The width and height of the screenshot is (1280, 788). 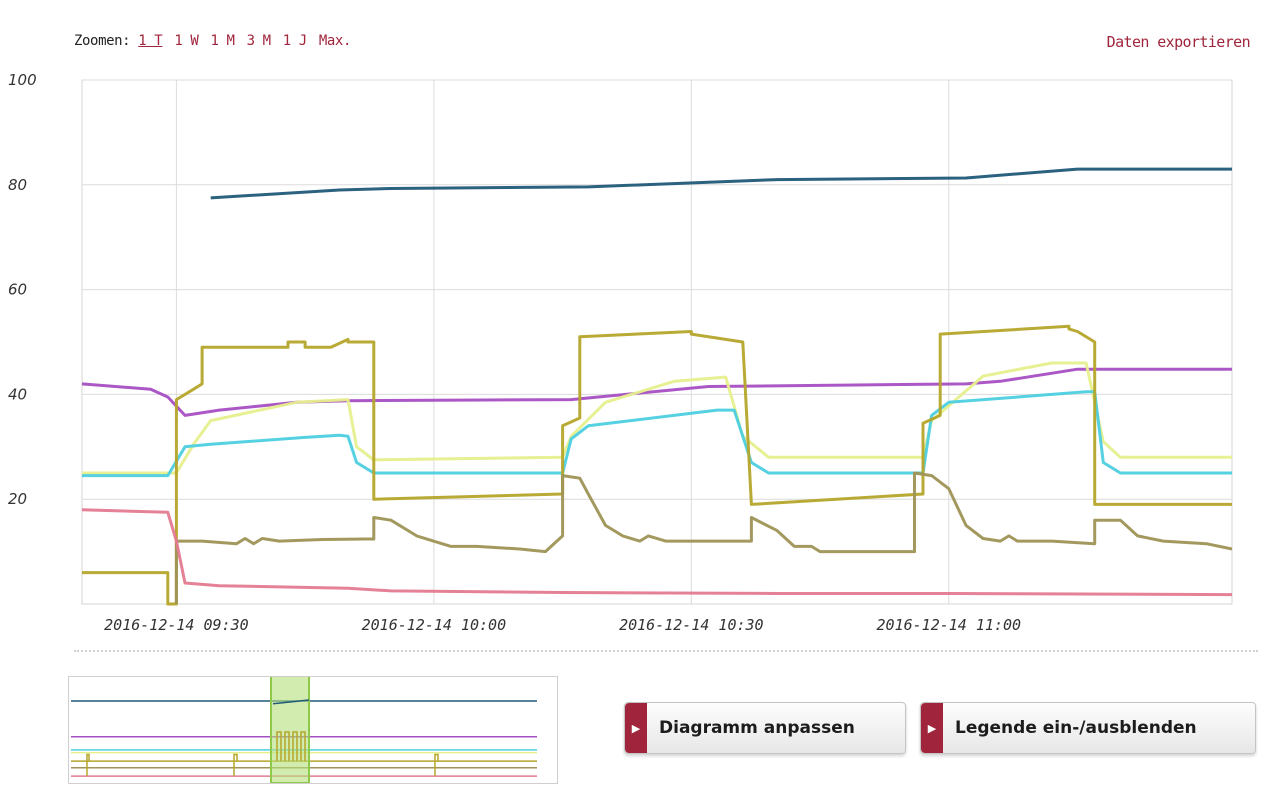 I want to click on x-tick-label: 2016-12-14 10:00, so click(x=434, y=625).